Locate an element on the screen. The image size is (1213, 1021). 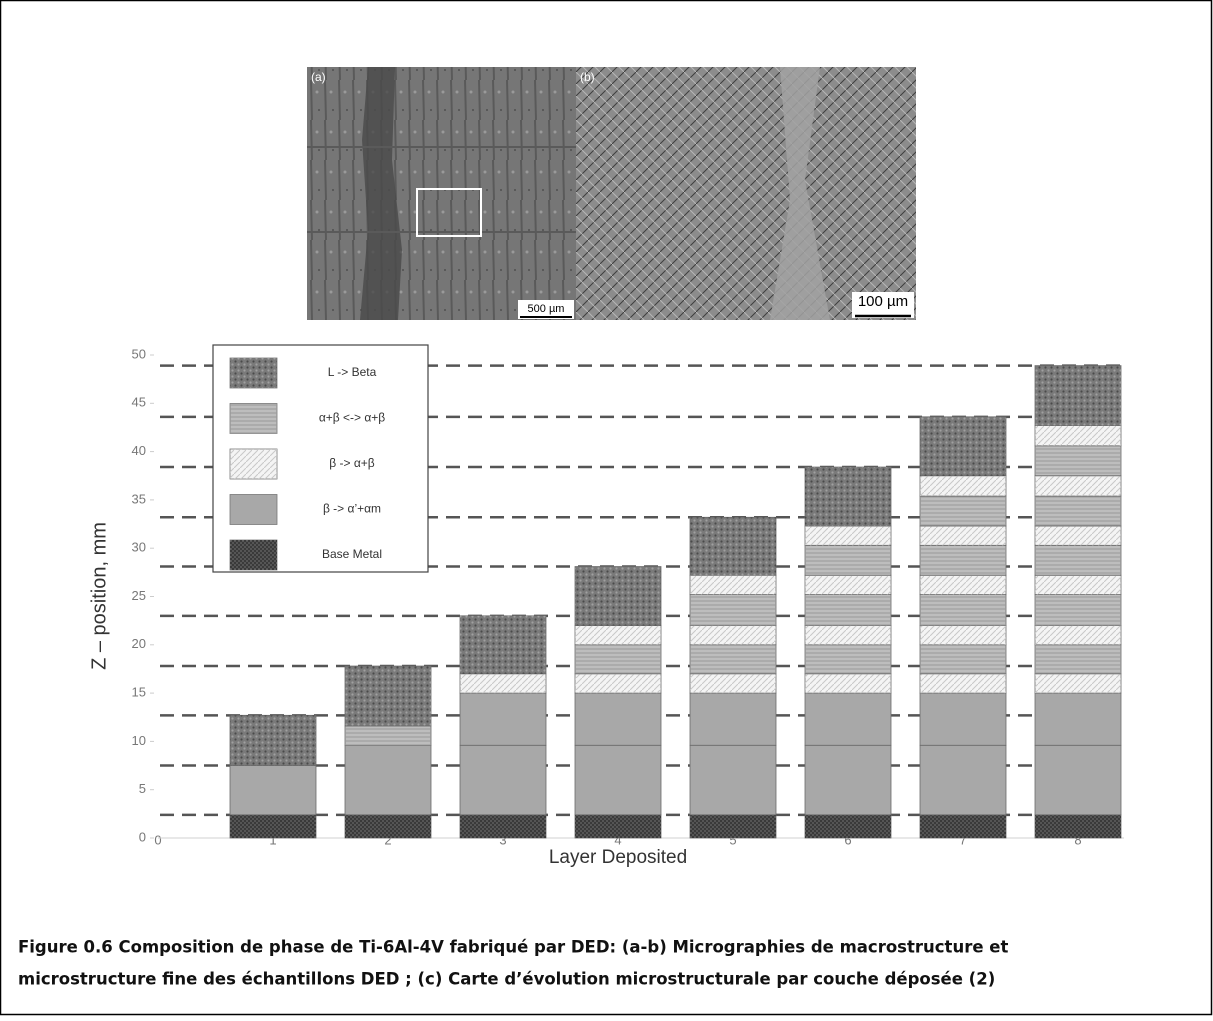
melt-band is located at coordinates (381, 193).